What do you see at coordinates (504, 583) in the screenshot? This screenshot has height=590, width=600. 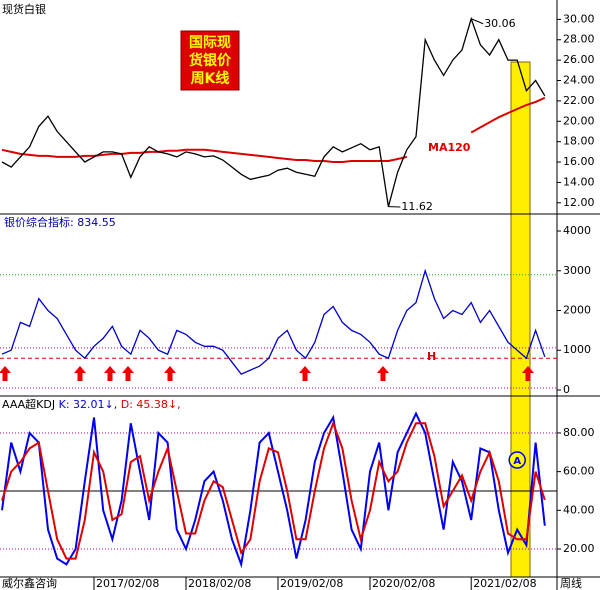 I see `x-tick-label: 2021/02/08` at bounding box center [504, 583].